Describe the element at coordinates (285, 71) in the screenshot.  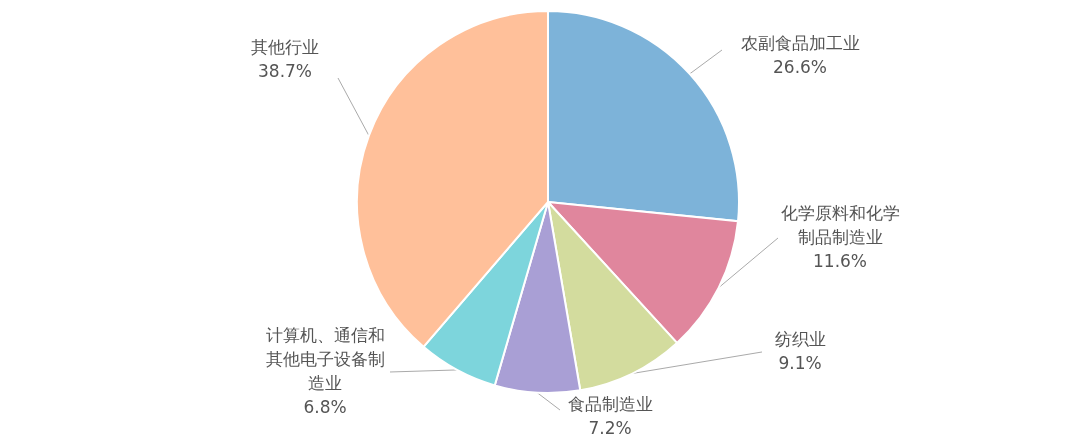
I see `data-label: 38.7%` at that location.